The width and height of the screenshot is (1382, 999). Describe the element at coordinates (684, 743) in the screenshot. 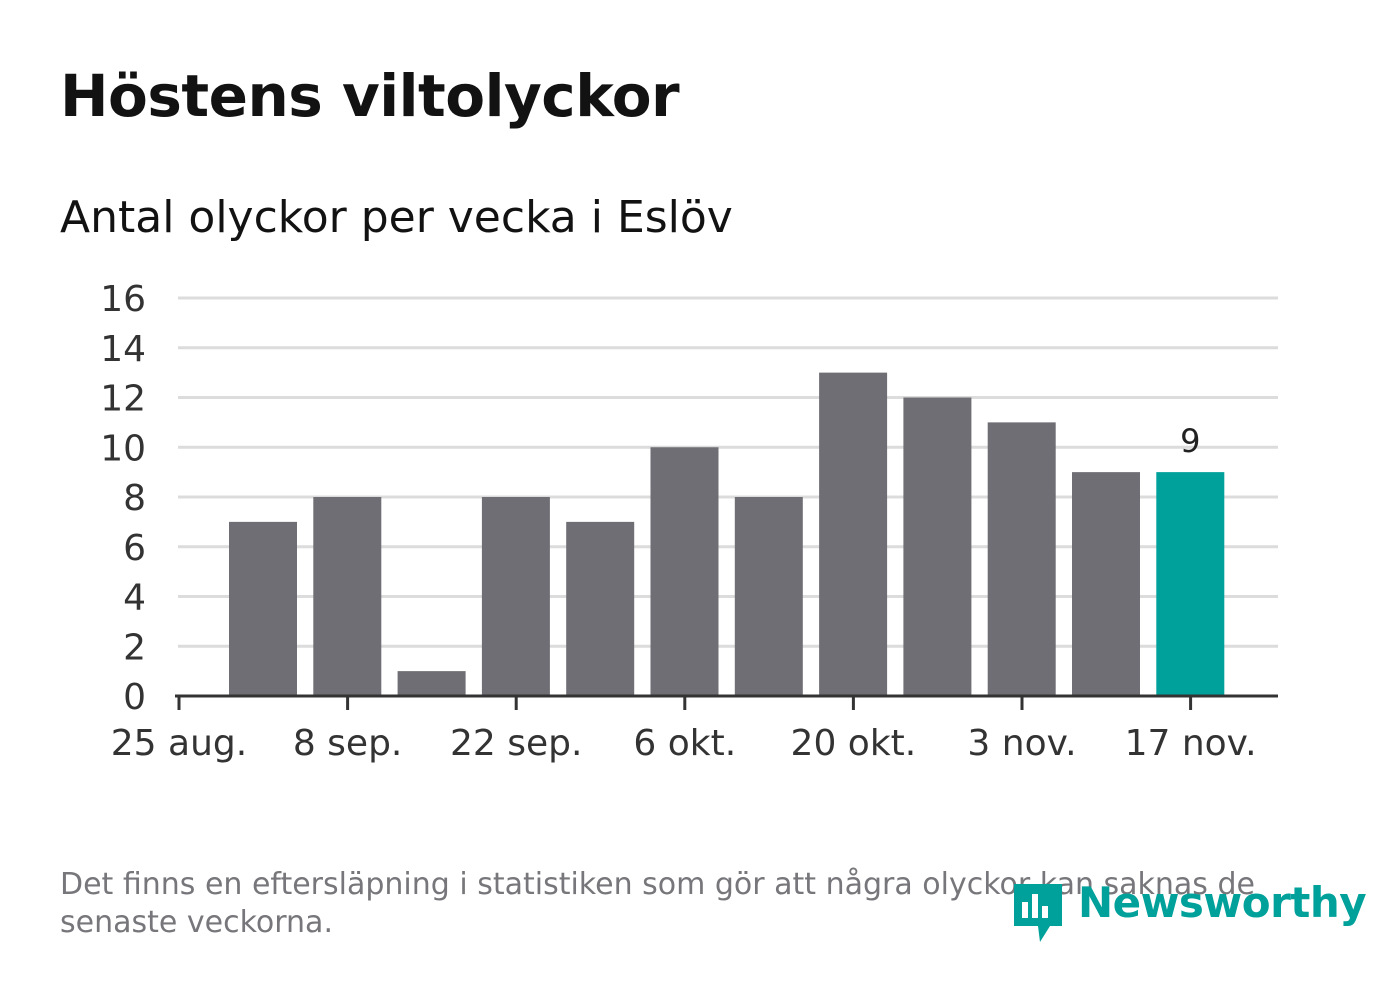

I see `x-tick-label: 6 okt.` at that location.